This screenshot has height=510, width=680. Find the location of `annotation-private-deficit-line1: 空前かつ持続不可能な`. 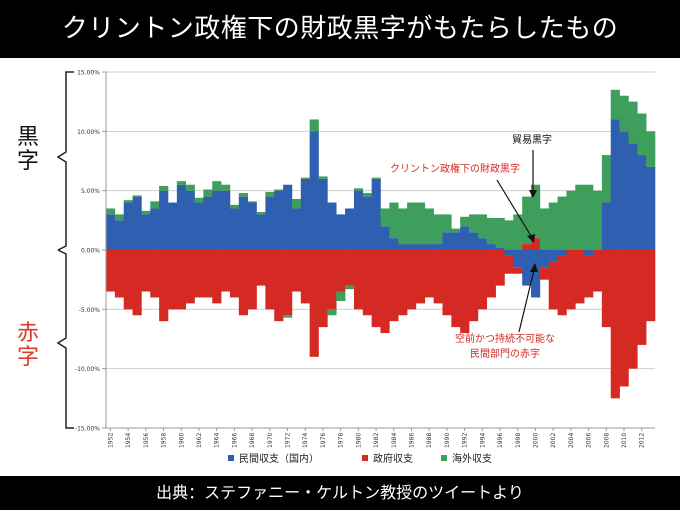

annotation-private-deficit-line1: 空前かつ持続不可能な is located at coordinates (505, 338).